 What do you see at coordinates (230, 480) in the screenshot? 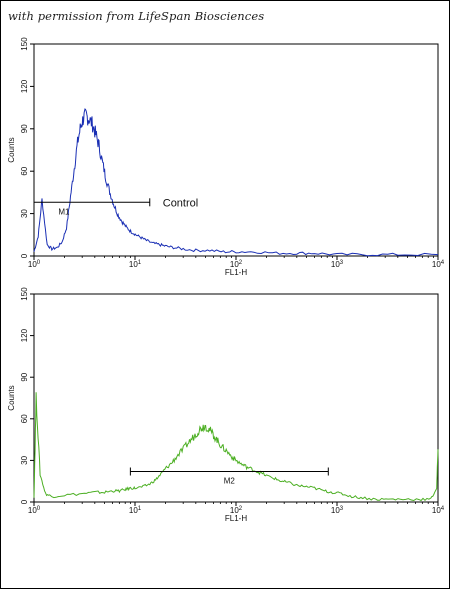
I see `gate-label: M2` at bounding box center [230, 480].